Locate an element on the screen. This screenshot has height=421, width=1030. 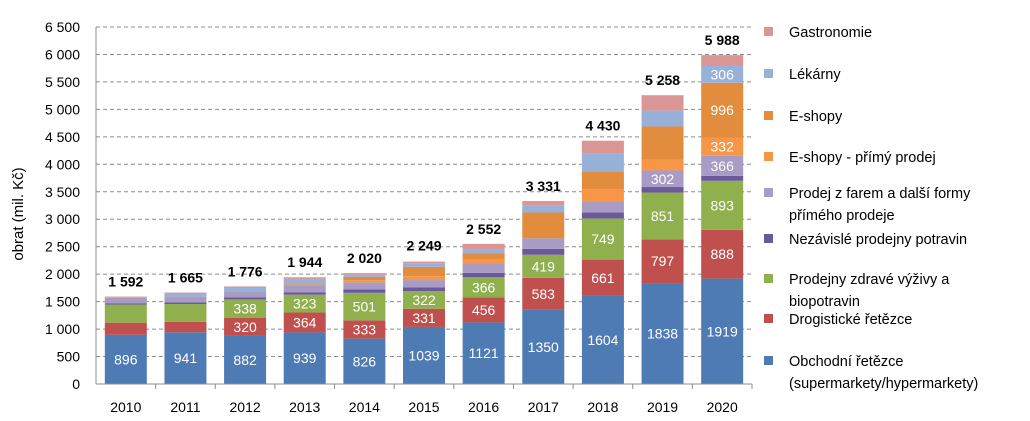
data-label: 996 is located at coordinates (723, 110).